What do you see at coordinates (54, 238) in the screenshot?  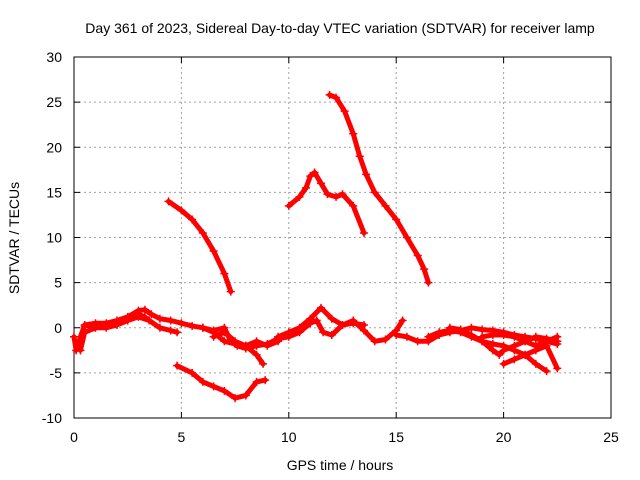 I see `y-tick-label: 10` at bounding box center [54, 238].